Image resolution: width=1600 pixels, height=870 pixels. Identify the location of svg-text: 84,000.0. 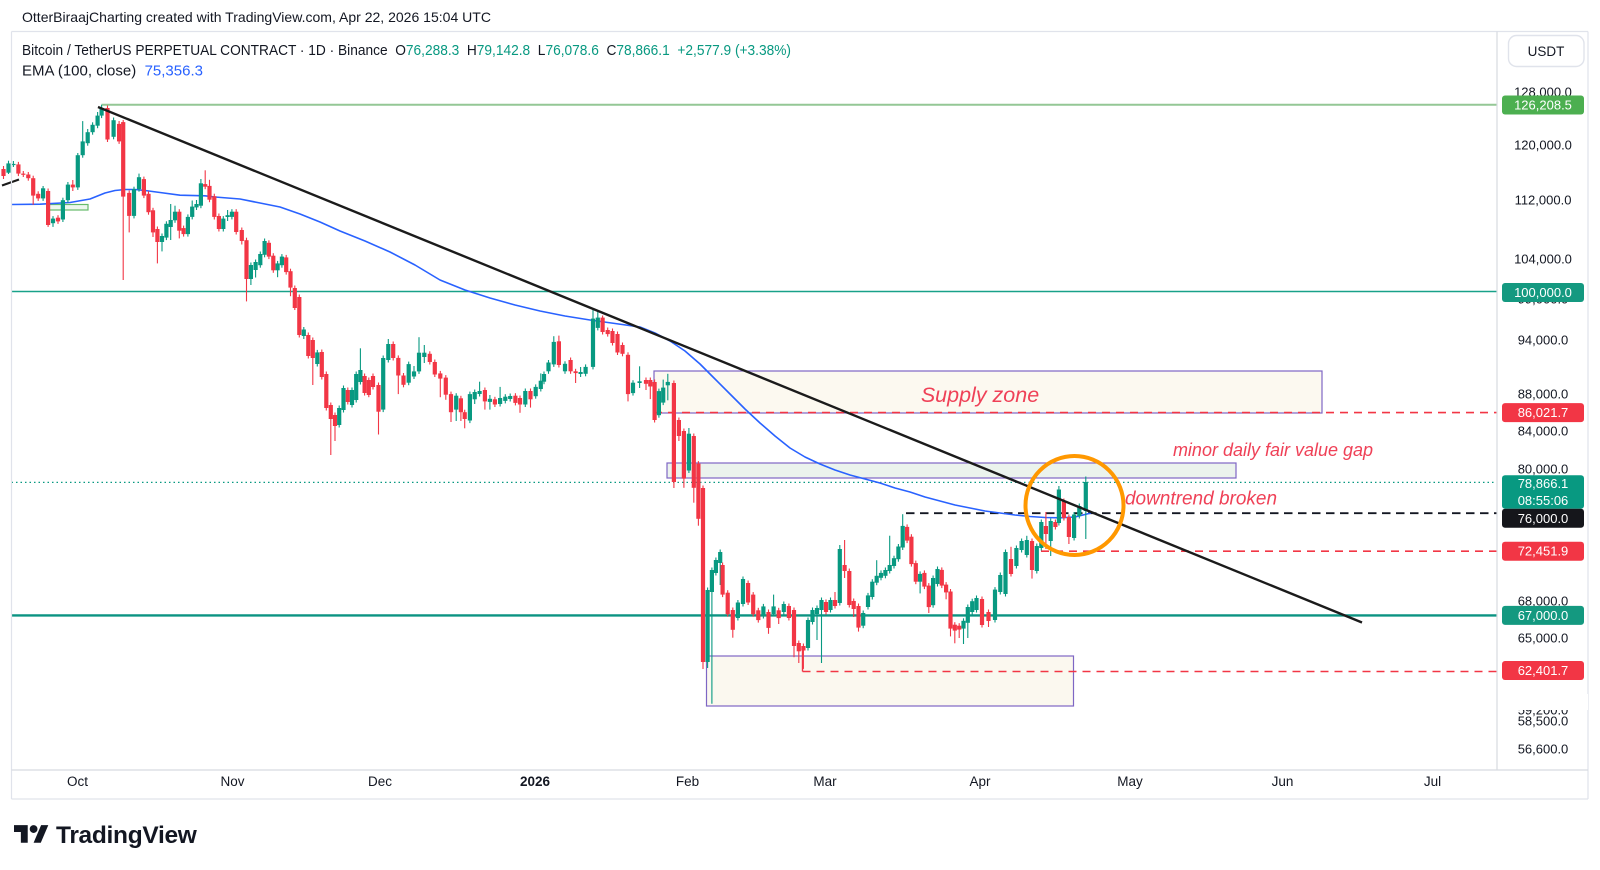
(1543, 431).